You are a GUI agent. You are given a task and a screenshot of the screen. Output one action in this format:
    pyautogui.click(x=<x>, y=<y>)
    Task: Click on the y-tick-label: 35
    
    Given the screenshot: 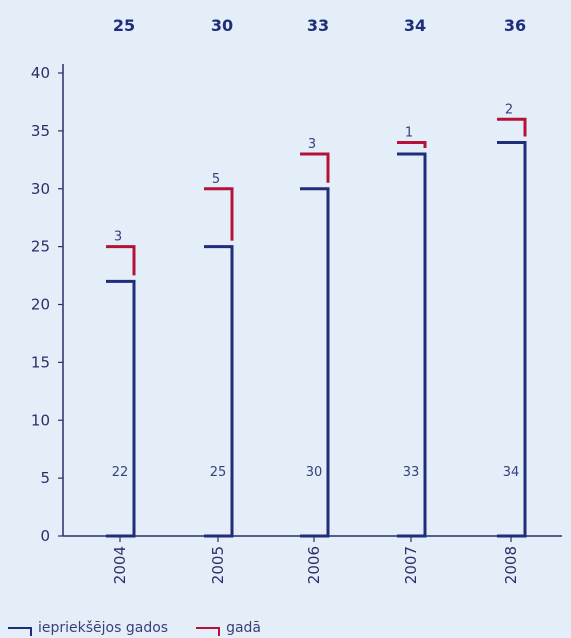 What is the action you would take?
    pyautogui.click(x=40, y=131)
    